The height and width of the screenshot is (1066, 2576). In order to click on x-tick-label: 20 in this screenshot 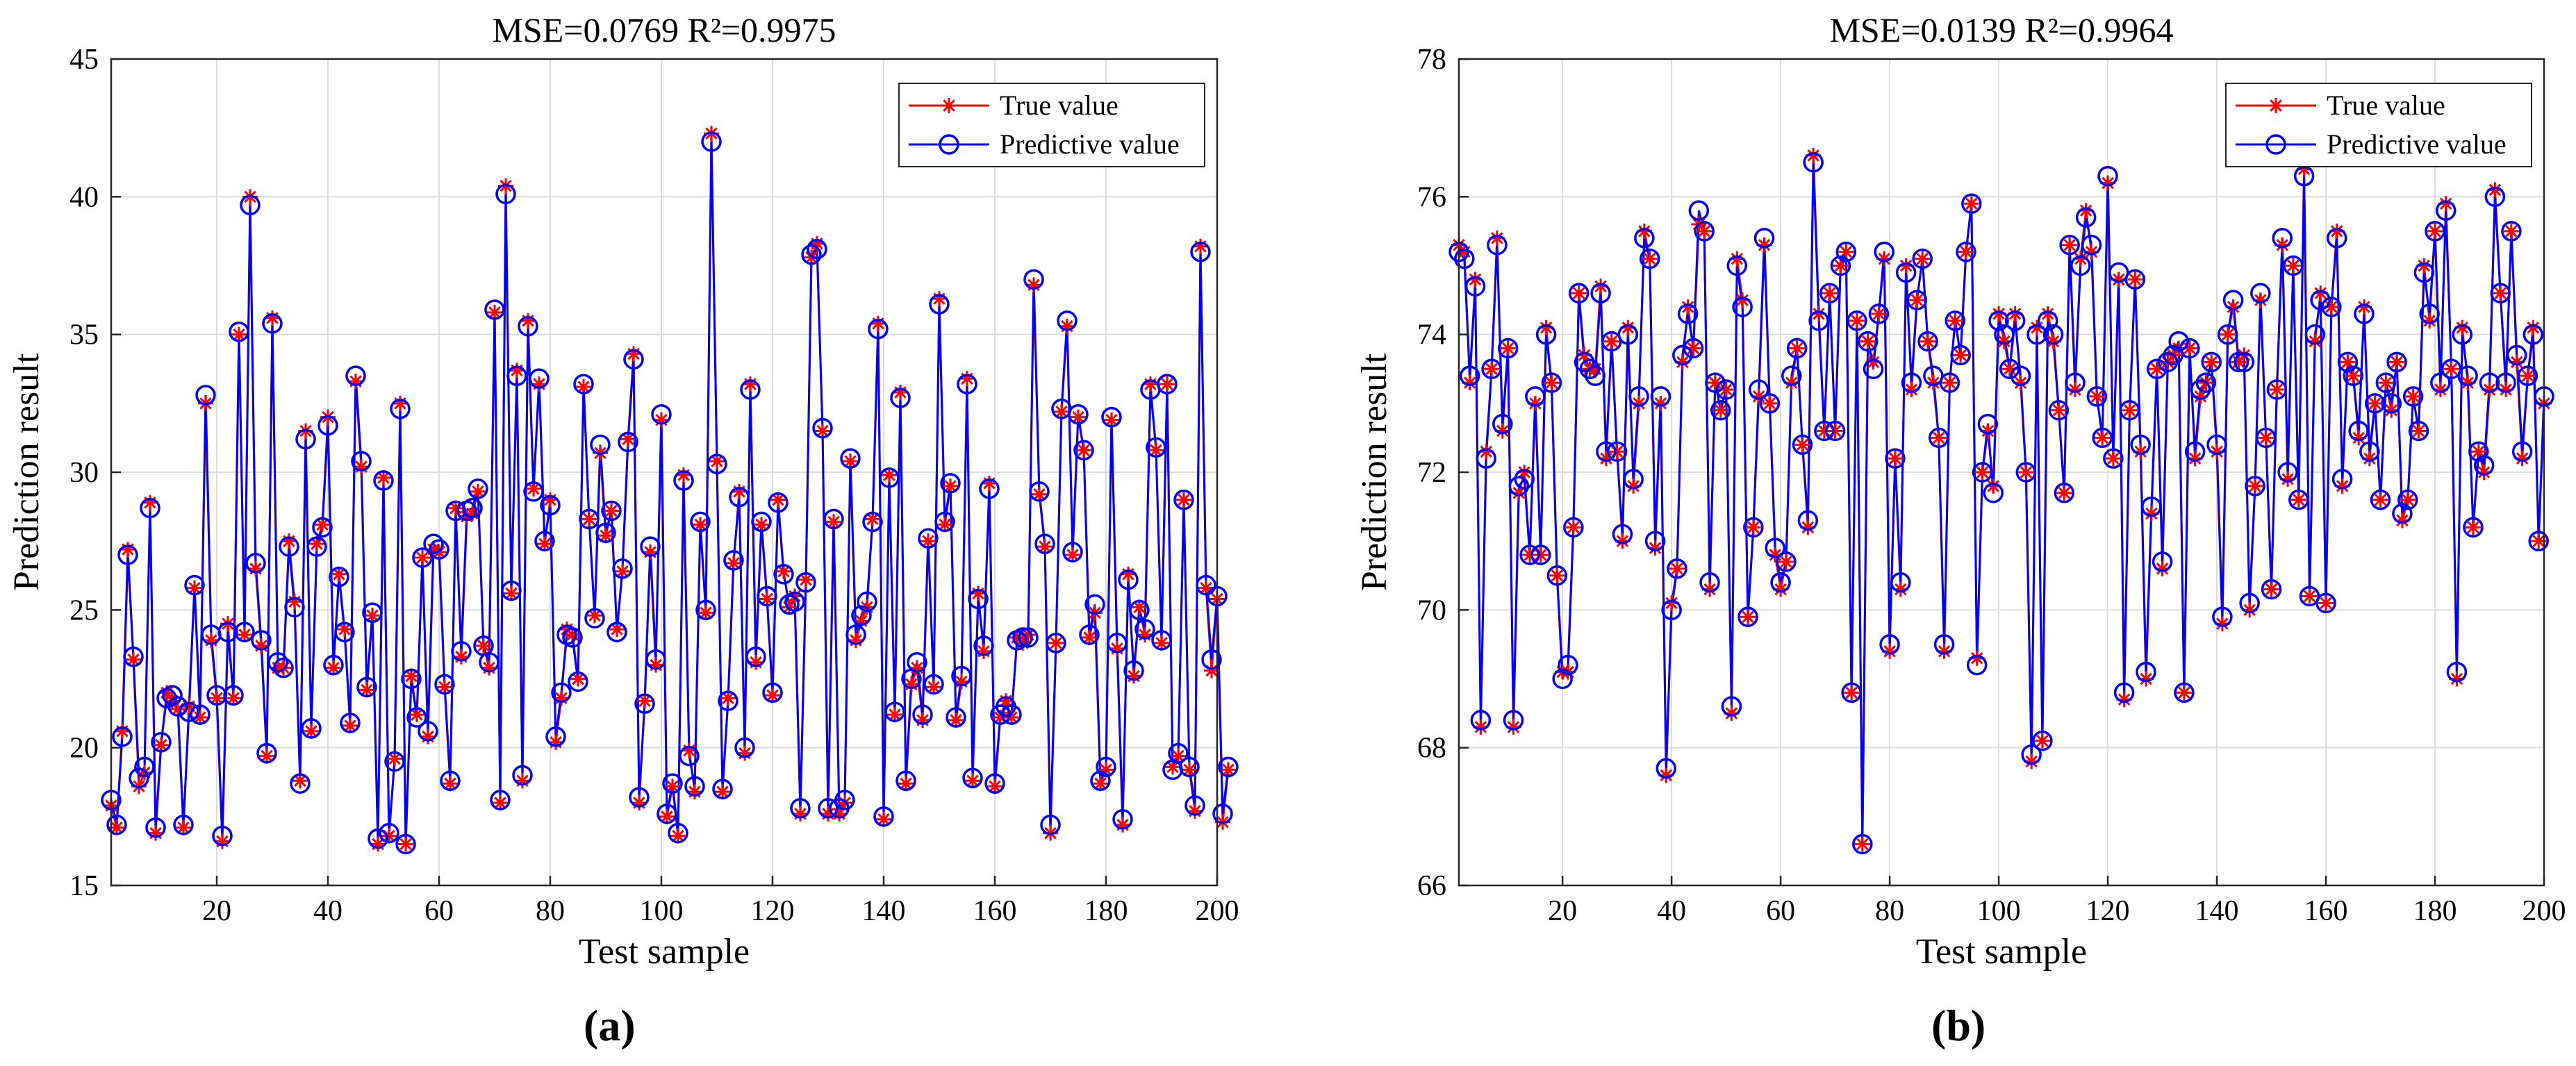, I will do `click(1563, 911)`.